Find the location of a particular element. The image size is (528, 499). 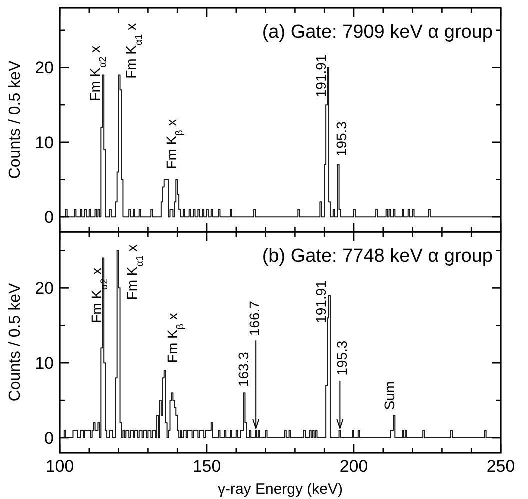

x-tick-label: 200 is located at coordinates (354, 466).